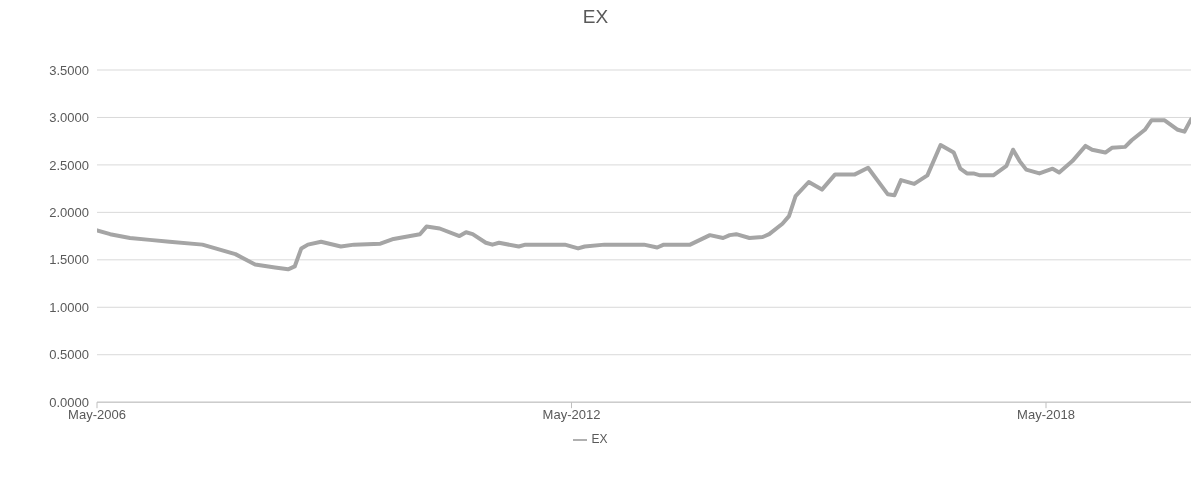 The width and height of the screenshot is (1191, 477). What do you see at coordinates (97, 415) in the screenshot?
I see `x-tick-label: May-2006` at bounding box center [97, 415].